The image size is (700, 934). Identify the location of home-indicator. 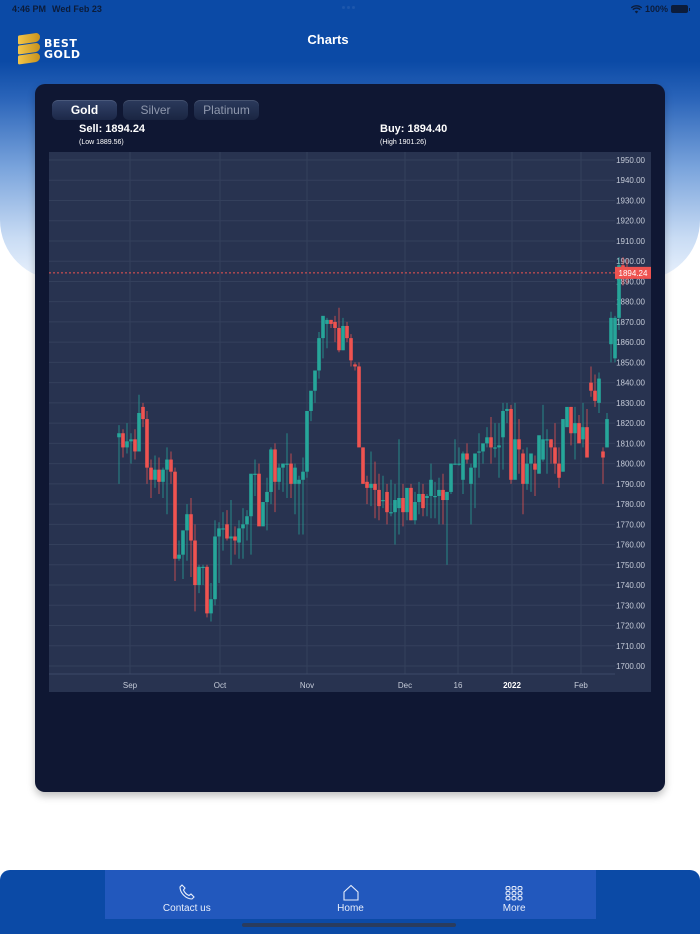
(349, 925).